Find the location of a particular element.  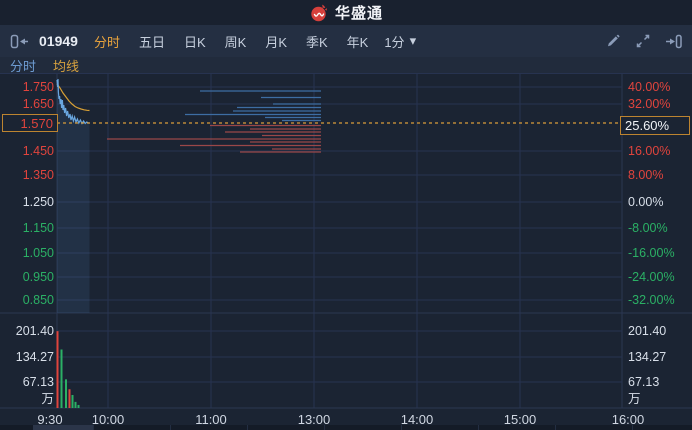

edit-pencil-icon is located at coordinates (613, 41).